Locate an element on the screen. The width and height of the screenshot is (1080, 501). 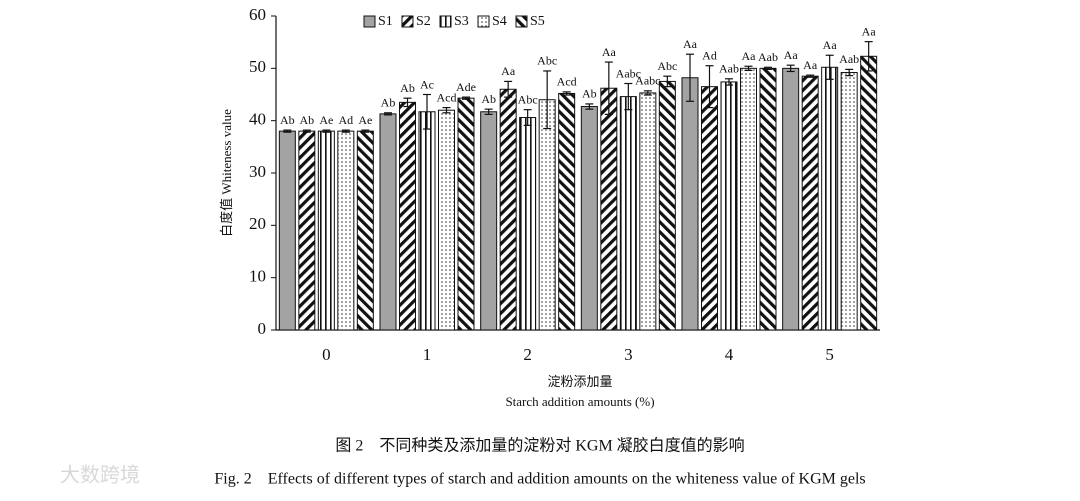
y-tick-label: 50 is located at coordinates (257, 66).